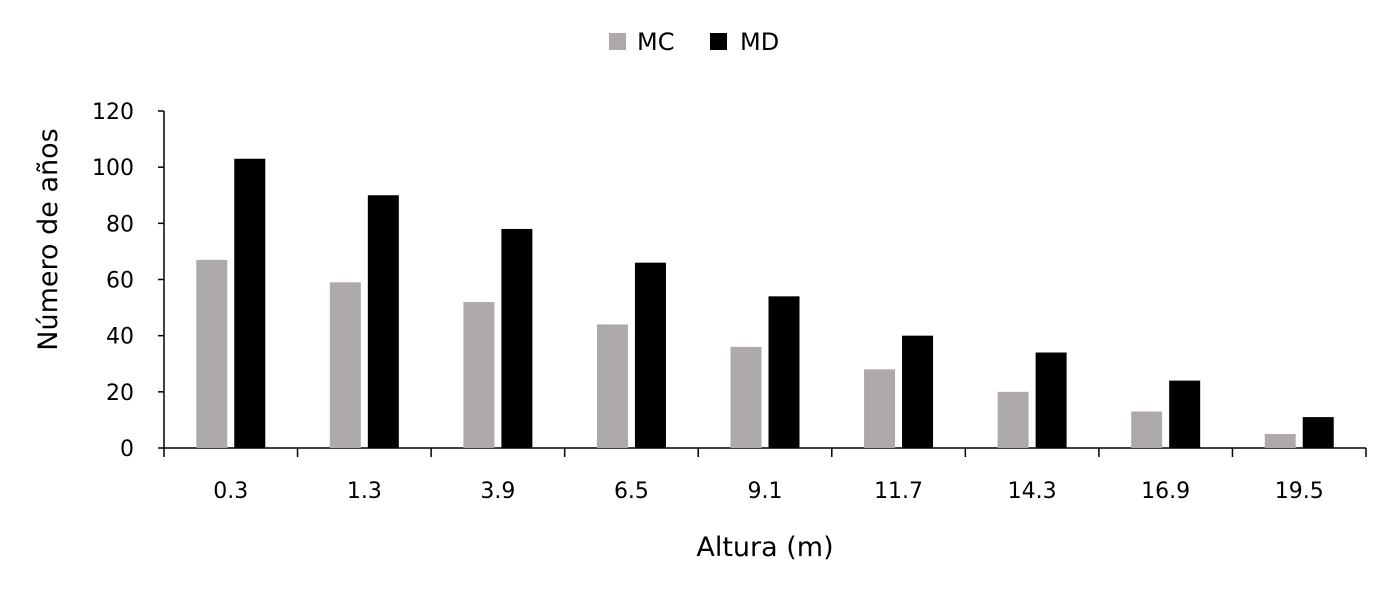  Describe the element at coordinates (1147, 429) in the screenshot. I see `bar-mc-16.9` at that location.